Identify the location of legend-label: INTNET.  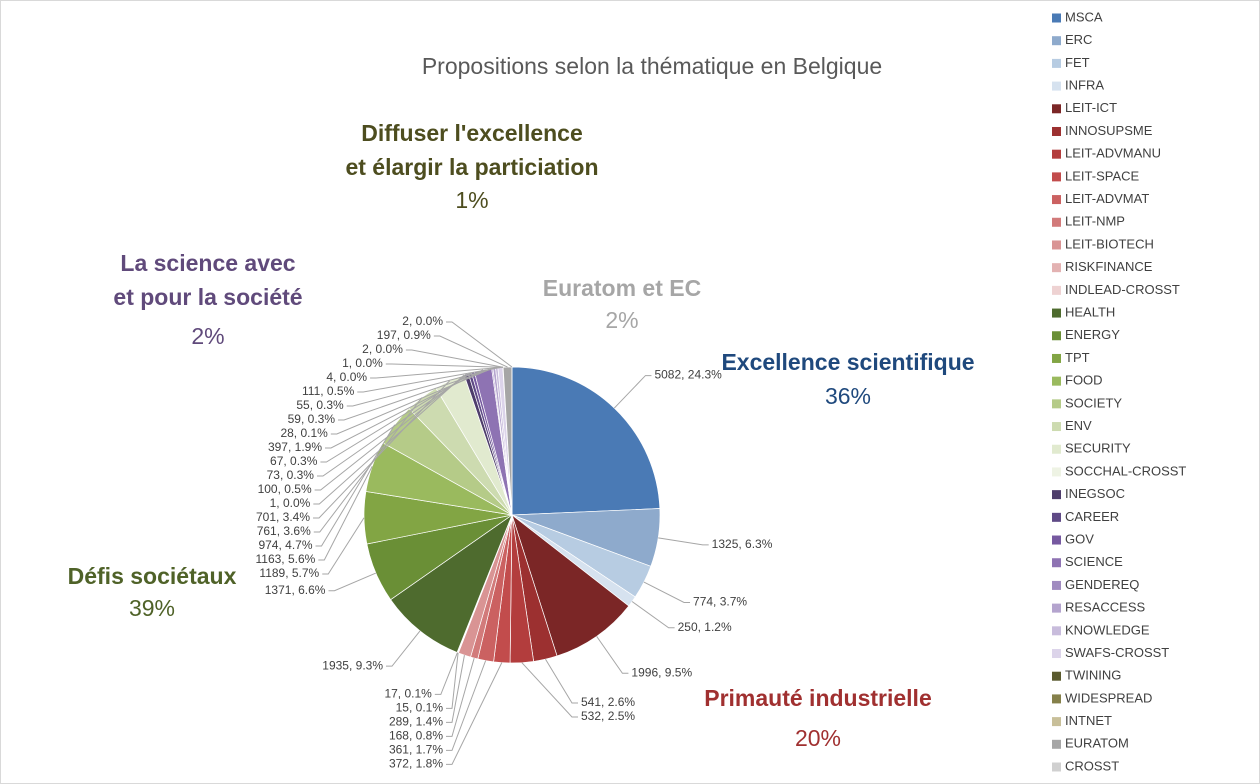
(1088, 720).